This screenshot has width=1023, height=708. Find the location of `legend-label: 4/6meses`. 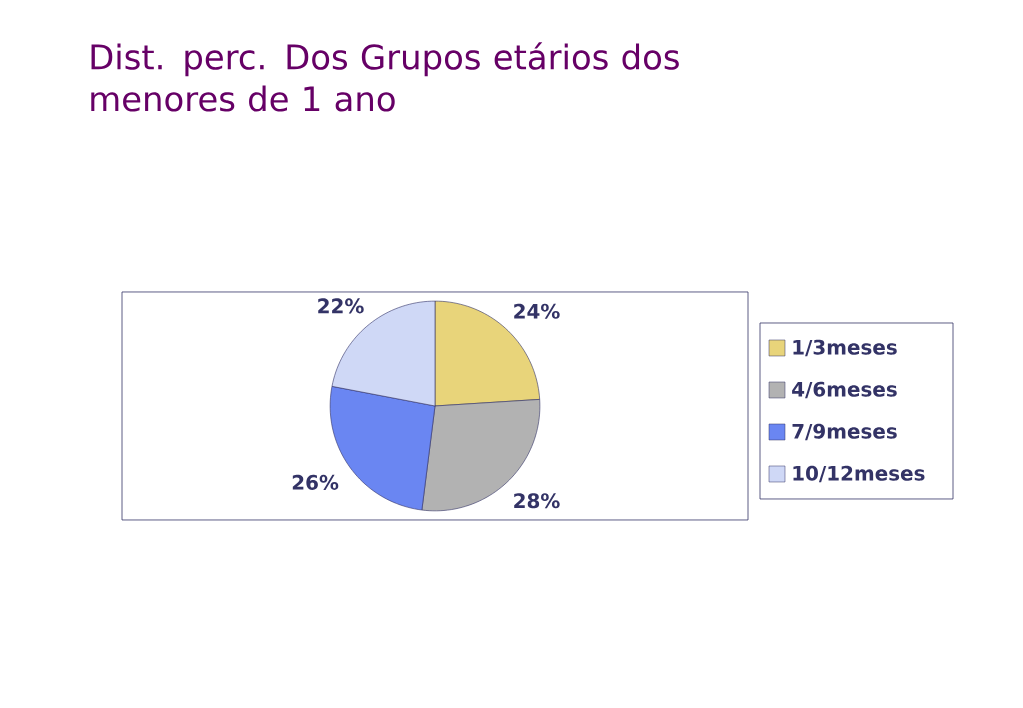

legend-label: 4/6meses is located at coordinates (844, 390).